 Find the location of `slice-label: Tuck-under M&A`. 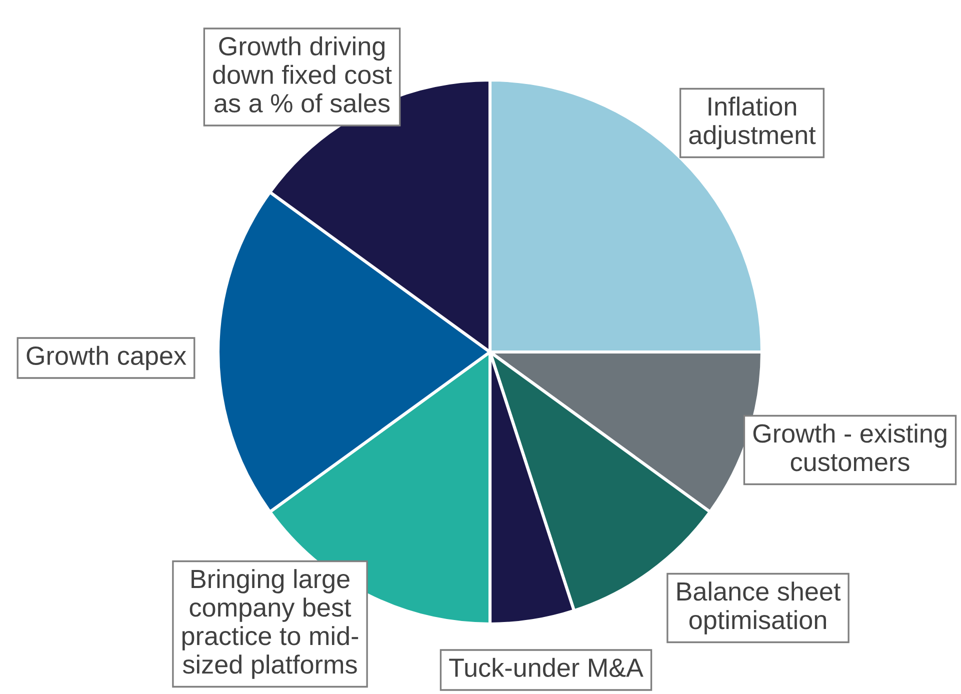

slice-label: Tuck-under M&A is located at coordinates (546, 668).